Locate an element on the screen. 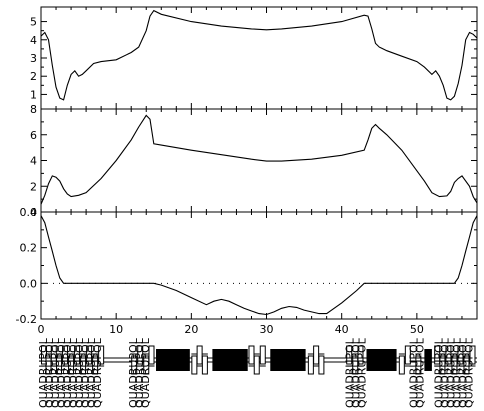 The image size is (484, 411). y-tick-label: 0 is located at coordinates (33, 212).